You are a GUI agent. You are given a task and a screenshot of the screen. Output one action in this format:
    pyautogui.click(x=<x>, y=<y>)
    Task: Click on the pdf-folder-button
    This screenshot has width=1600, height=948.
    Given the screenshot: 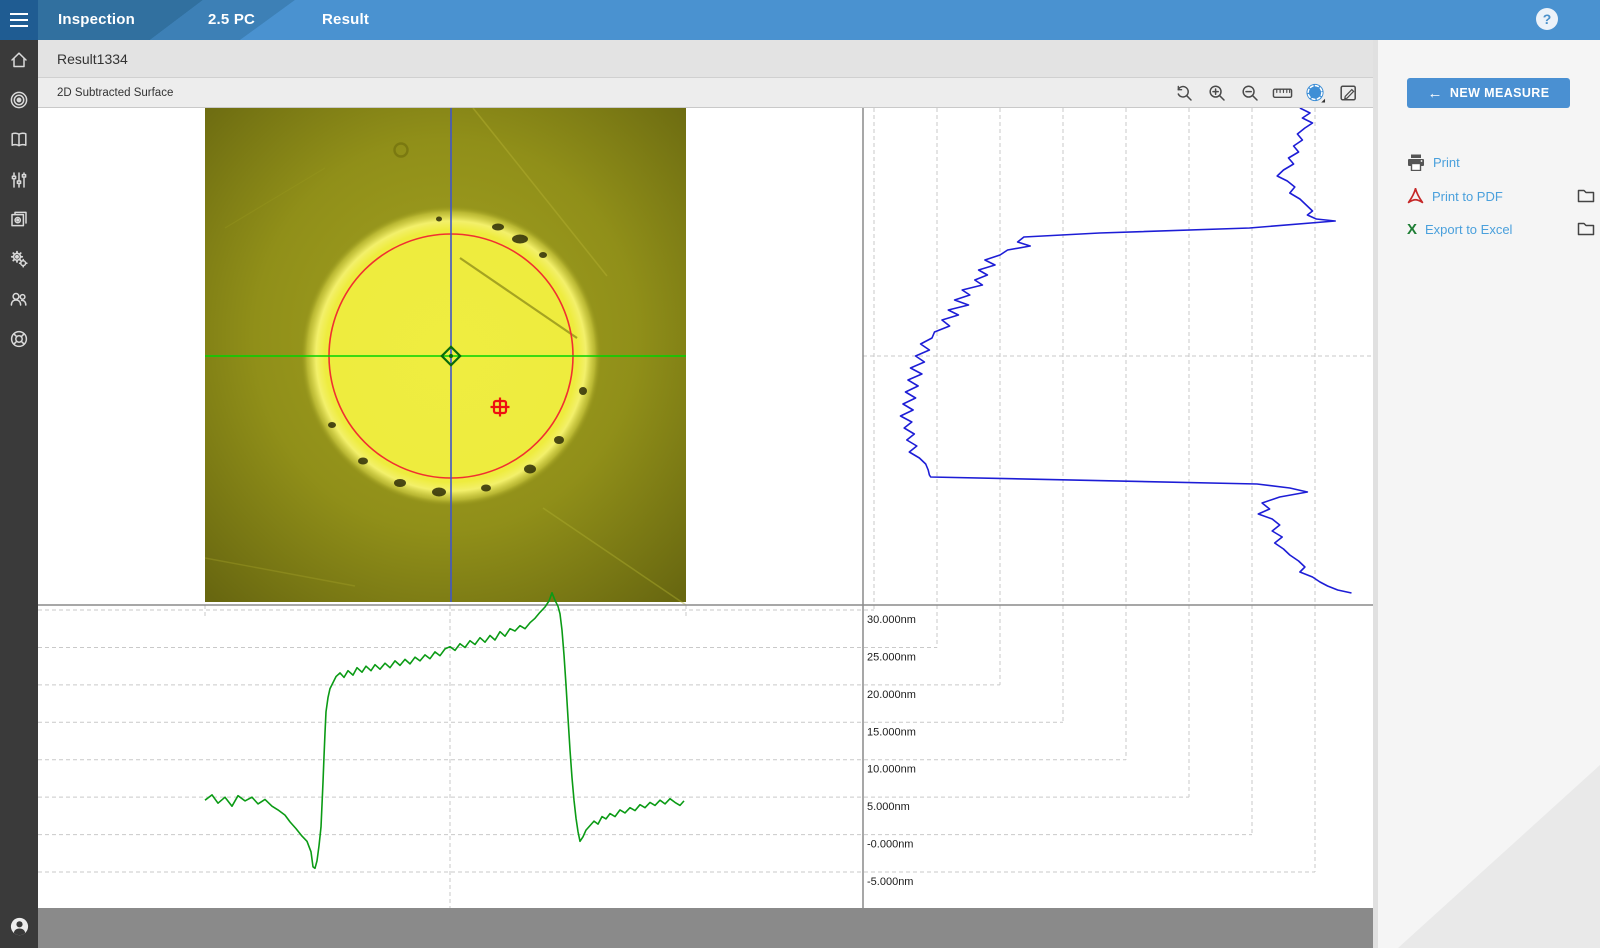 What is the action you would take?
    pyautogui.click(x=1586, y=196)
    